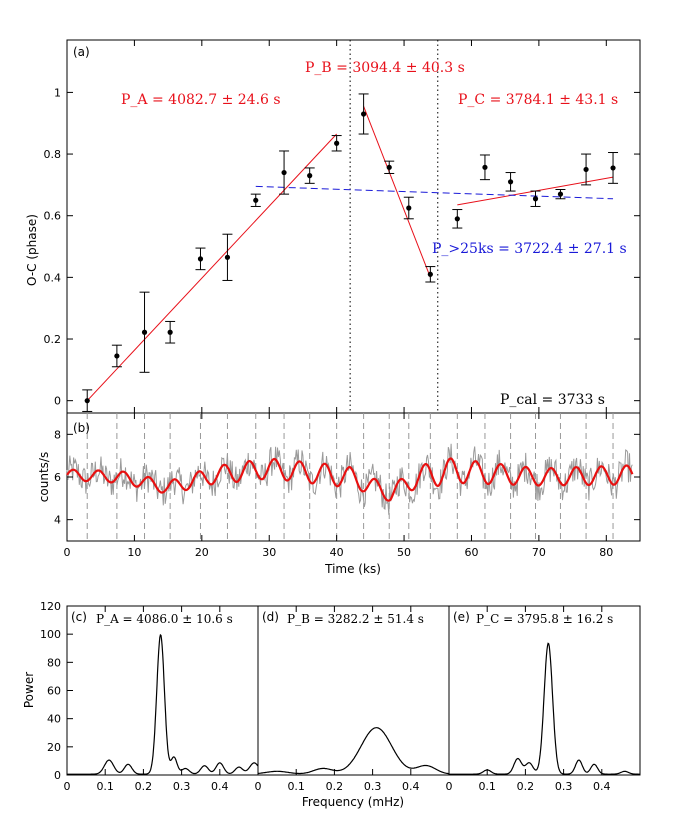 The image size is (682, 832). What do you see at coordinates (552, 400) in the screenshot?
I see `annotation-pcal: P_cal = 3733 s` at bounding box center [552, 400].